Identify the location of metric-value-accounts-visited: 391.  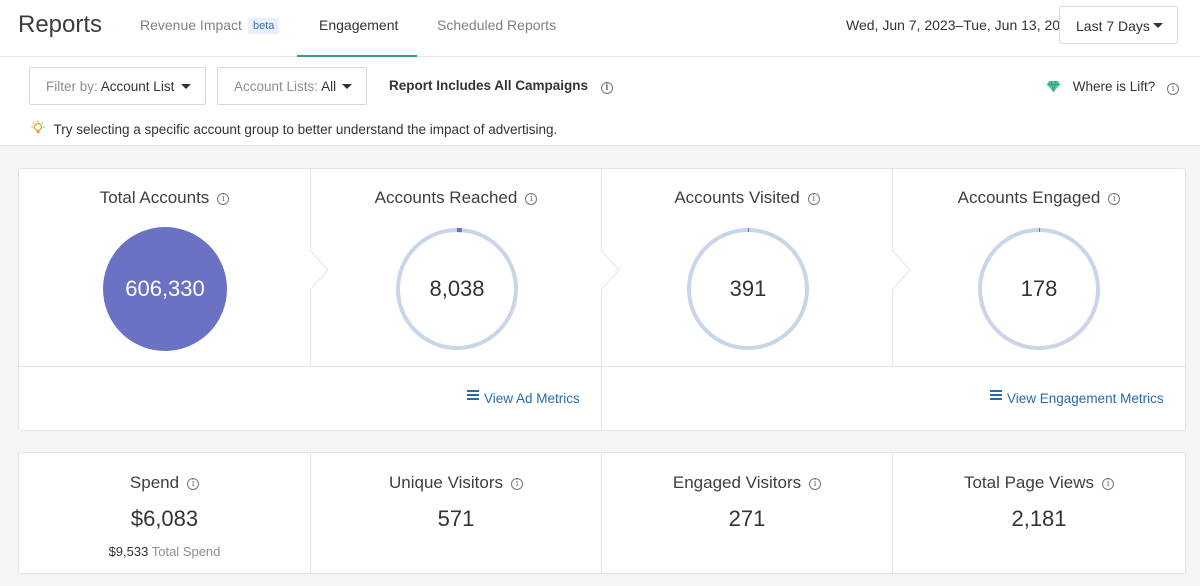
(748, 288).